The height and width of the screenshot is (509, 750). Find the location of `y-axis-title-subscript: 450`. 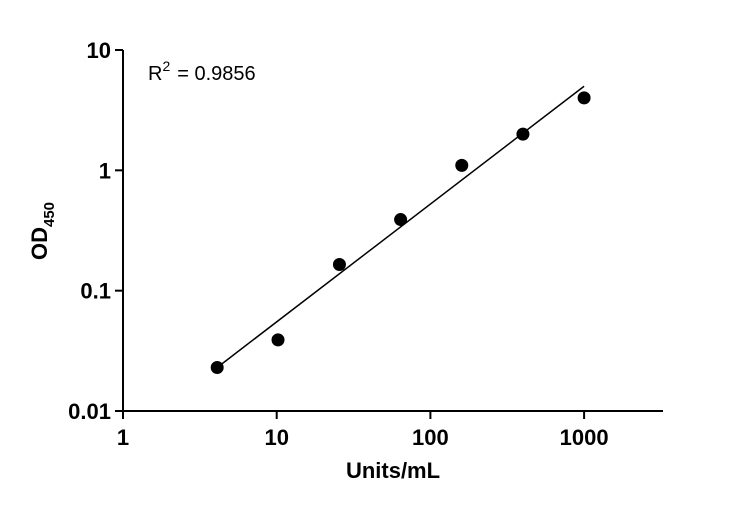

y-axis-title-subscript: 450 is located at coordinates (49, 214).